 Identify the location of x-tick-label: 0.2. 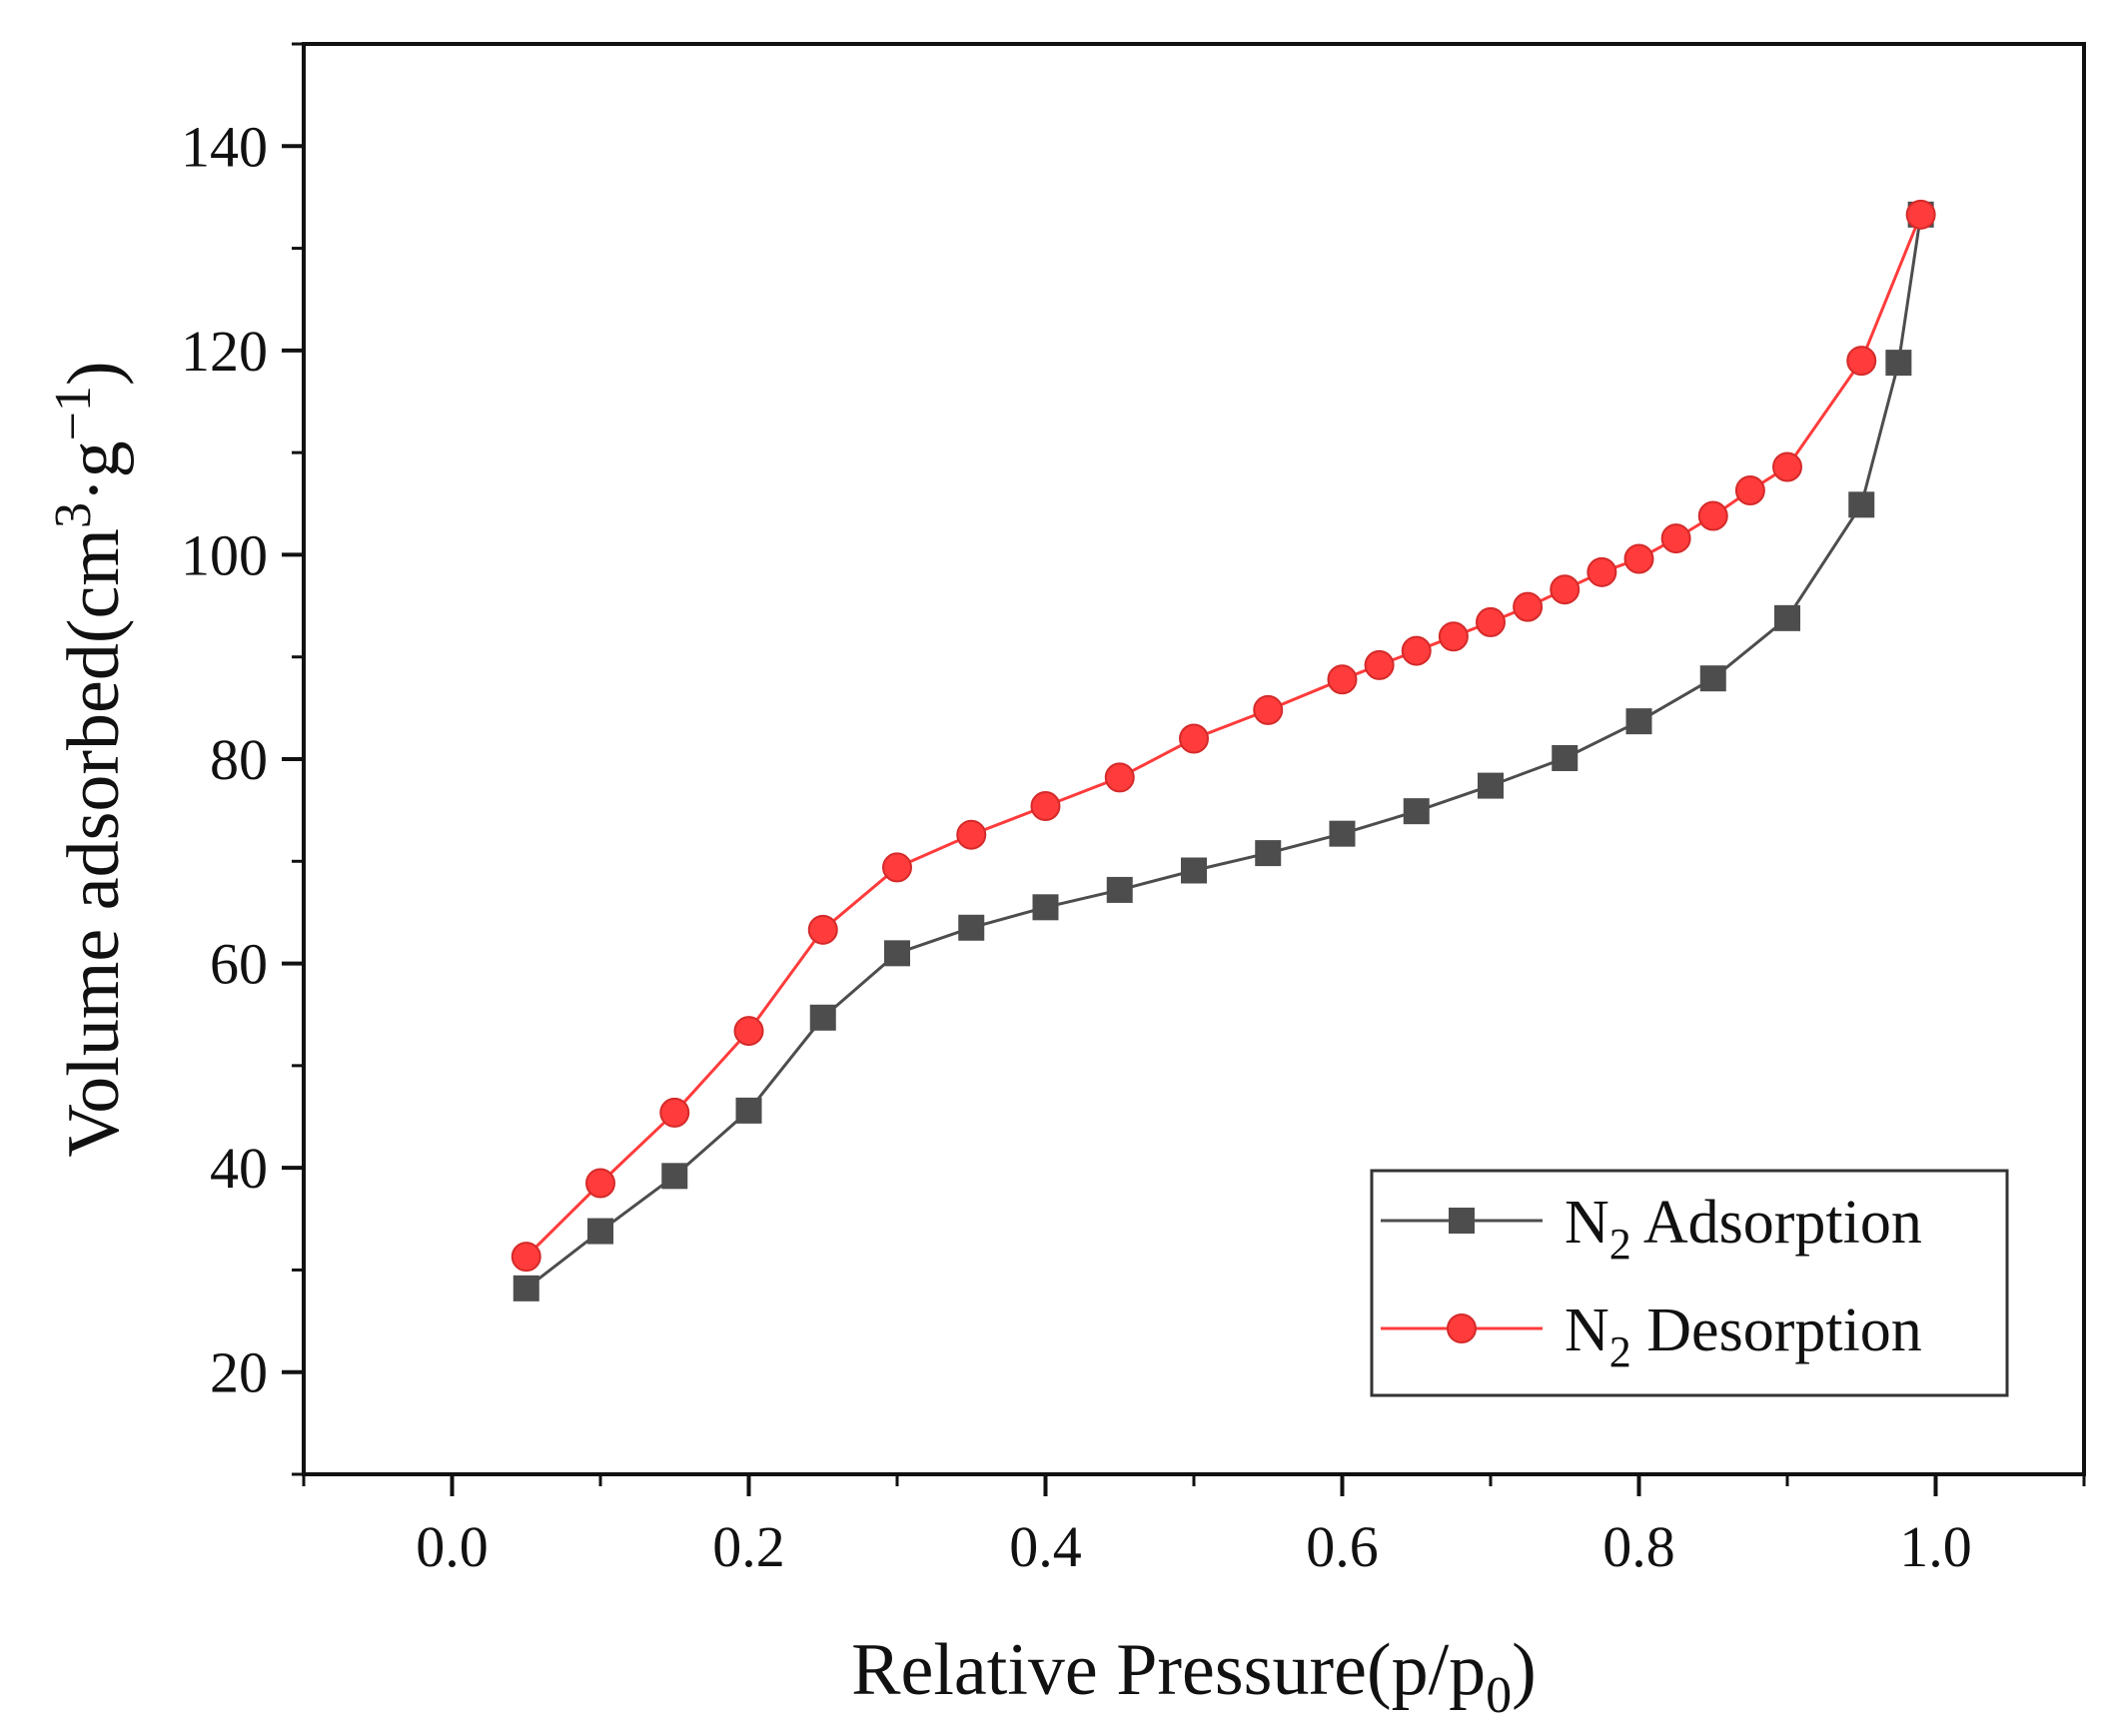
(748, 1547).